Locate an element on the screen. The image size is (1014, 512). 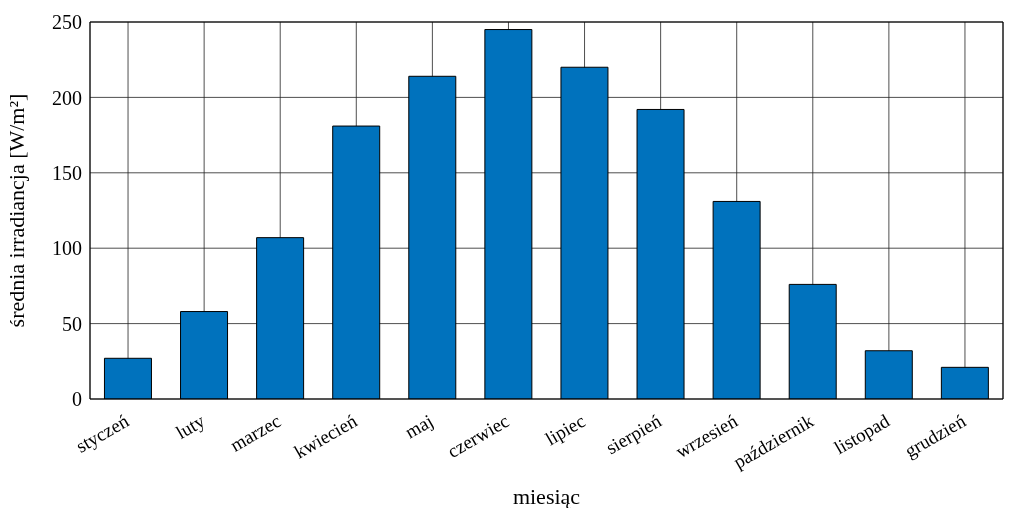
y-tick-label: 100 is located at coordinates (67, 248).